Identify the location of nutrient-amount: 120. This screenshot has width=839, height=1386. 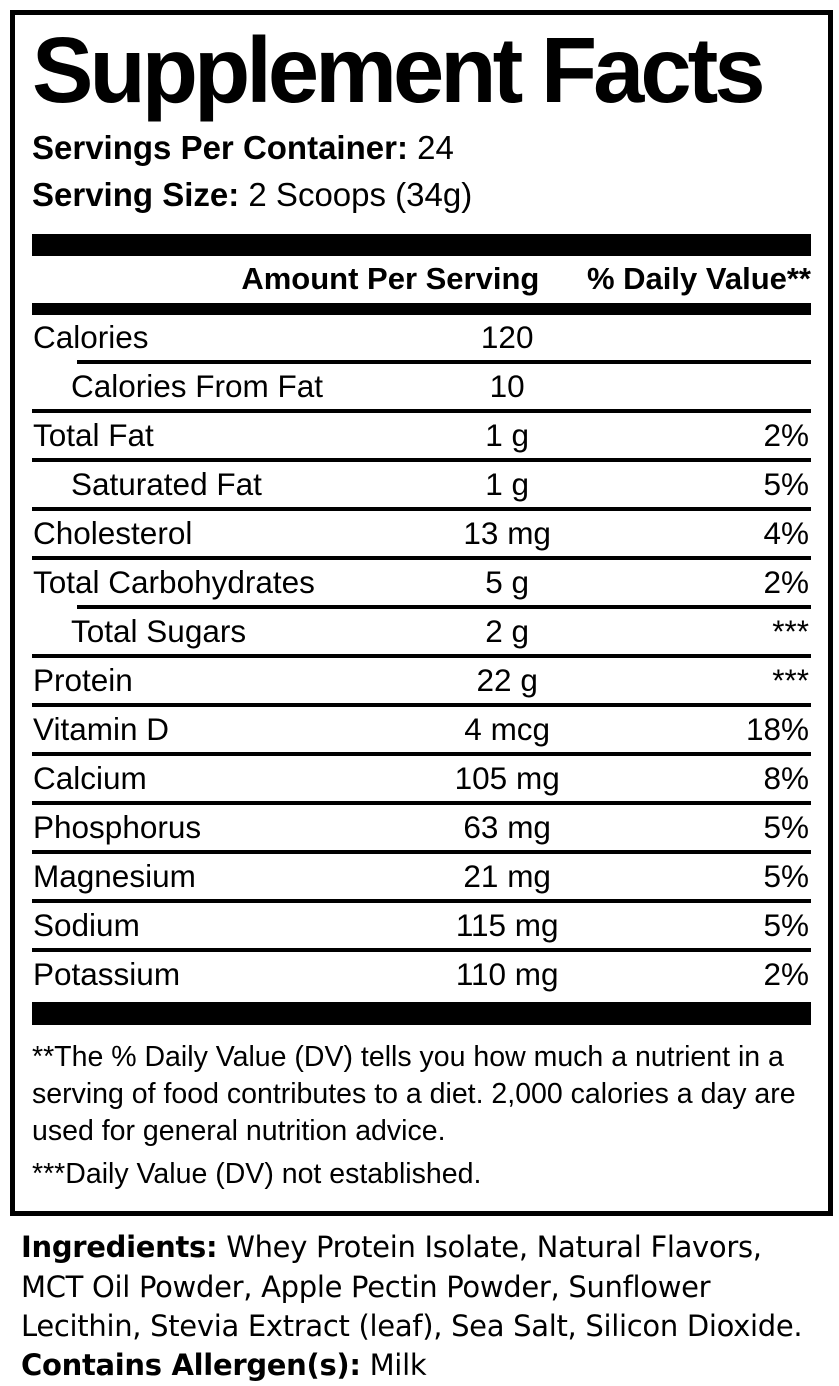
(507, 336).